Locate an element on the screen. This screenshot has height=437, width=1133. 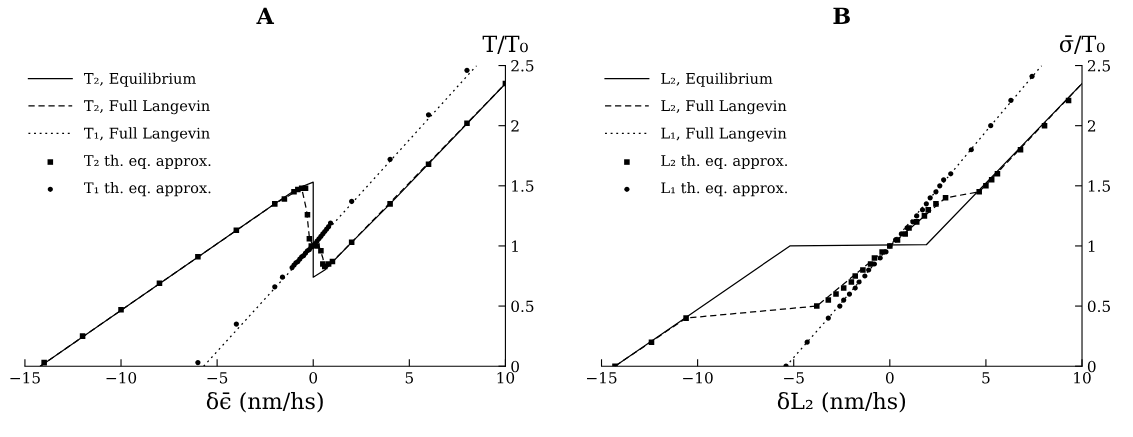
legend-label: T₂, Equilibrium is located at coordinates (140, 79).